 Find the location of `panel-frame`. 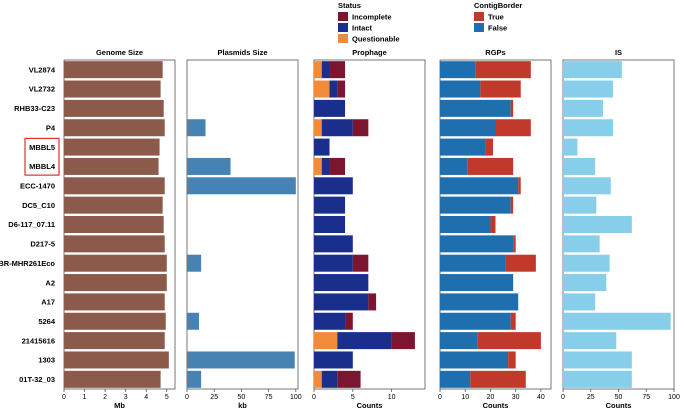

panel-frame is located at coordinates (242, 224).